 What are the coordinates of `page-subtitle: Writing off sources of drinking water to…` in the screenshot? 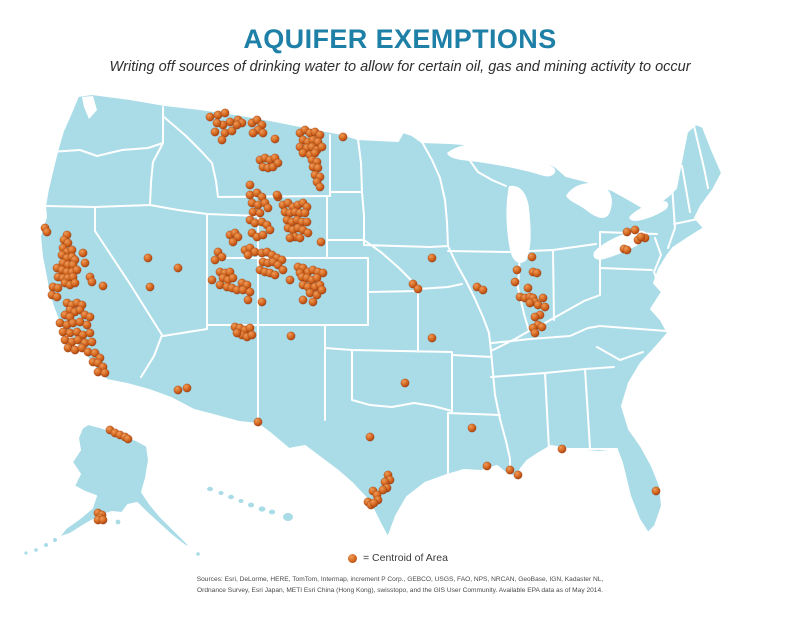 It's located at (400, 67).